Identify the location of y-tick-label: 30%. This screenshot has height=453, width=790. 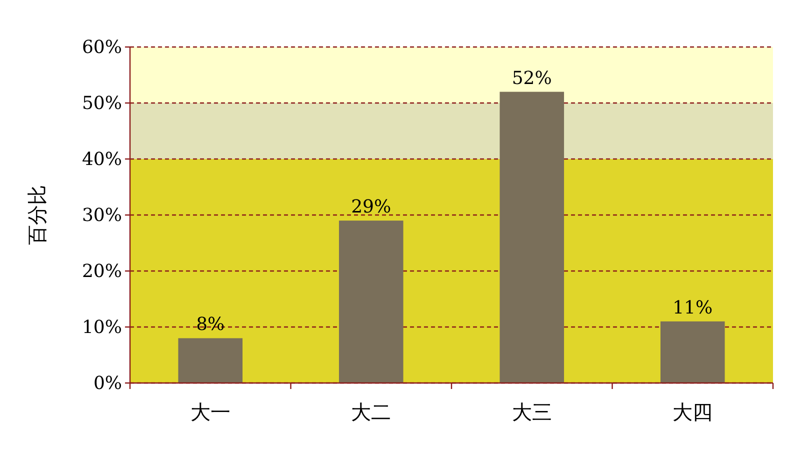
(102, 215).